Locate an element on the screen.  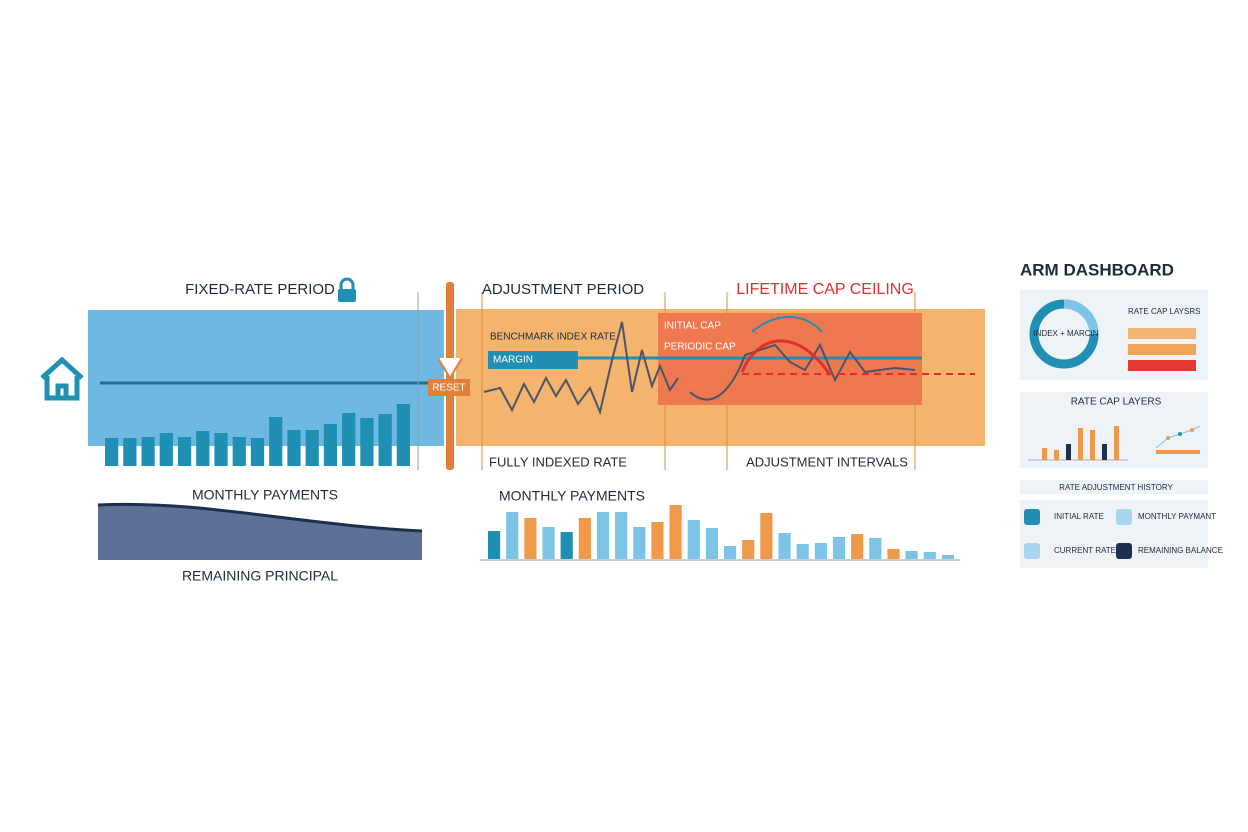
principal-area is located at coordinates (260, 532).